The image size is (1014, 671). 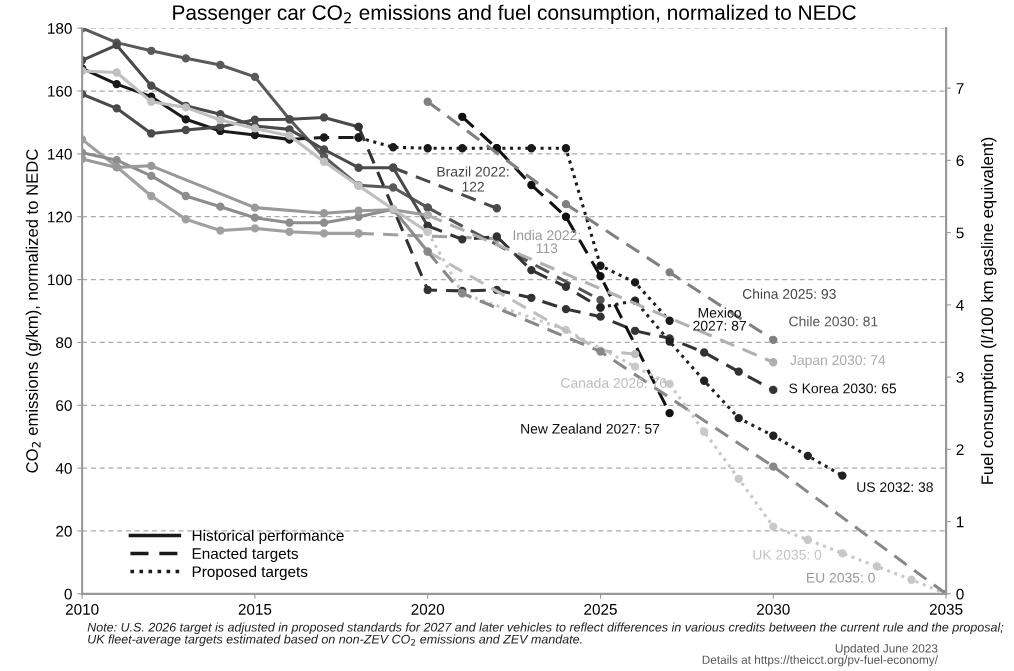 What do you see at coordinates (960, 161) in the screenshot?
I see `y2-tick-label: 6` at bounding box center [960, 161].